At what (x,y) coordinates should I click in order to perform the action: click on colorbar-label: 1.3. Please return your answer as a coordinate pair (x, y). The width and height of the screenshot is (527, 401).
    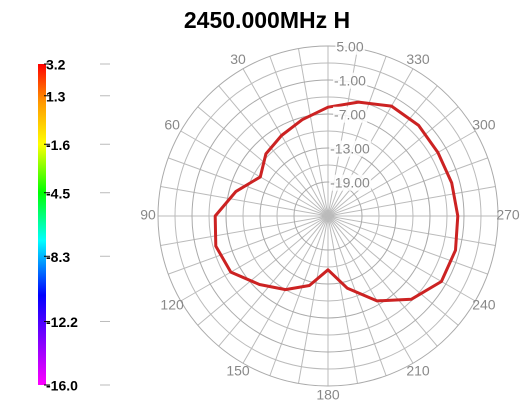
    Looking at the image, I should click on (56, 96).